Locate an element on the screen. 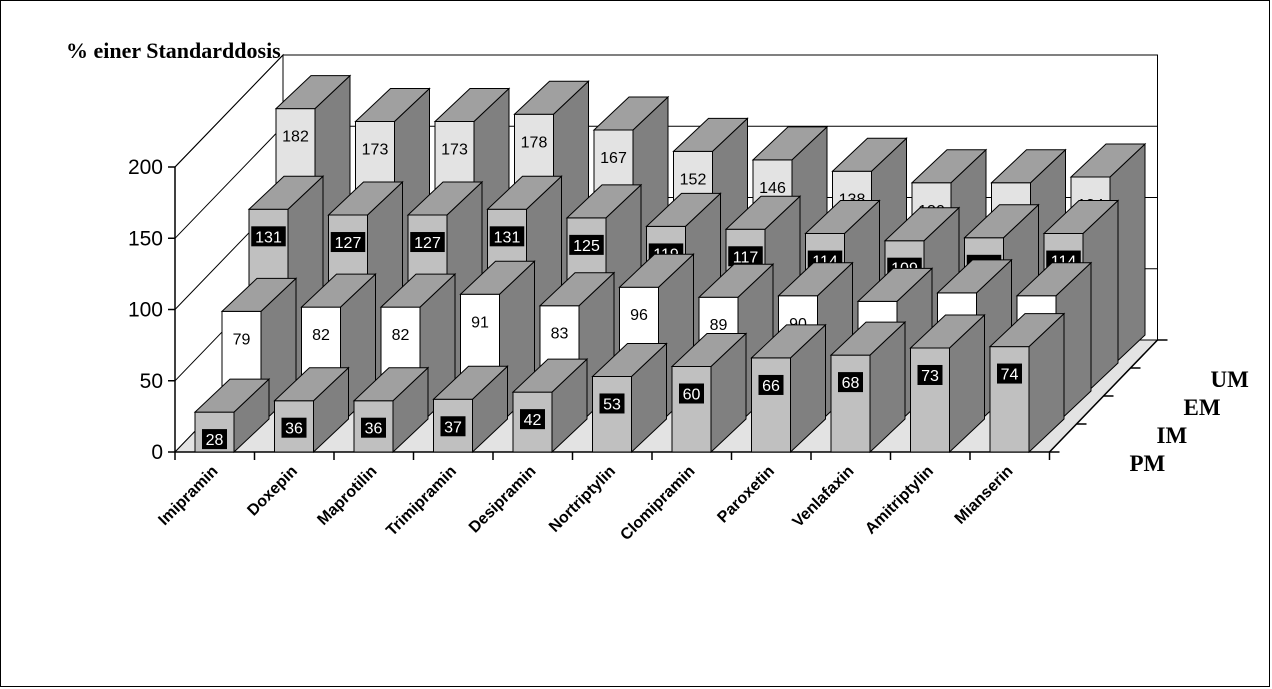 The height and width of the screenshot is (689, 1272). data-label: 37 is located at coordinates (453, 427).